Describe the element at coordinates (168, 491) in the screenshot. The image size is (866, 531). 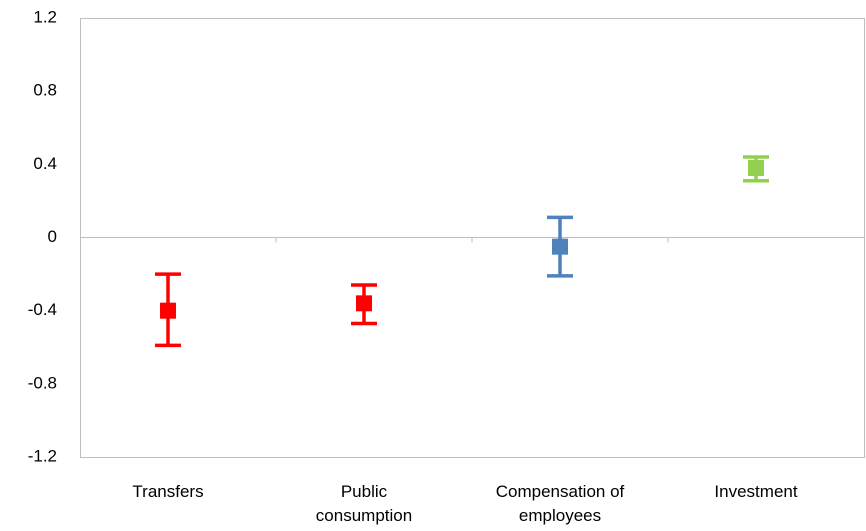
I see `x-tick-label: Transfers` at that location.